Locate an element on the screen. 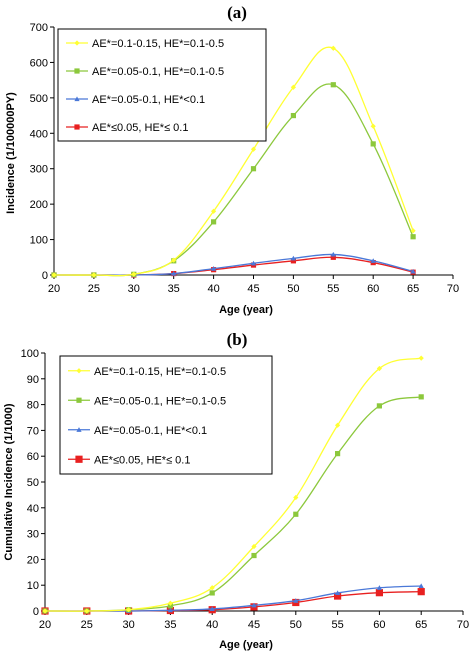  chart-title: (b) is located at coordinates (237, 339).